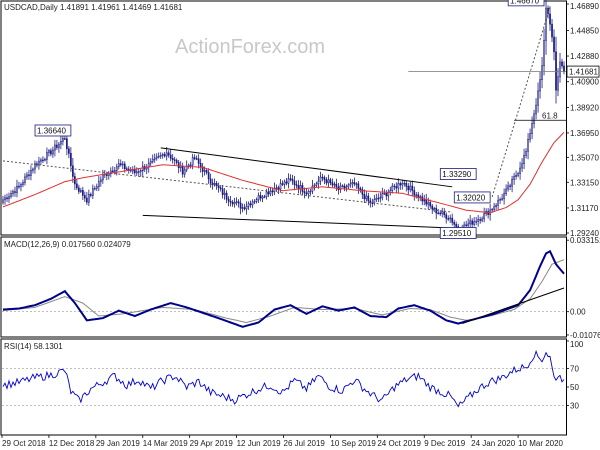  I want to click on annotation-box-1.46670, so click(526, 3).